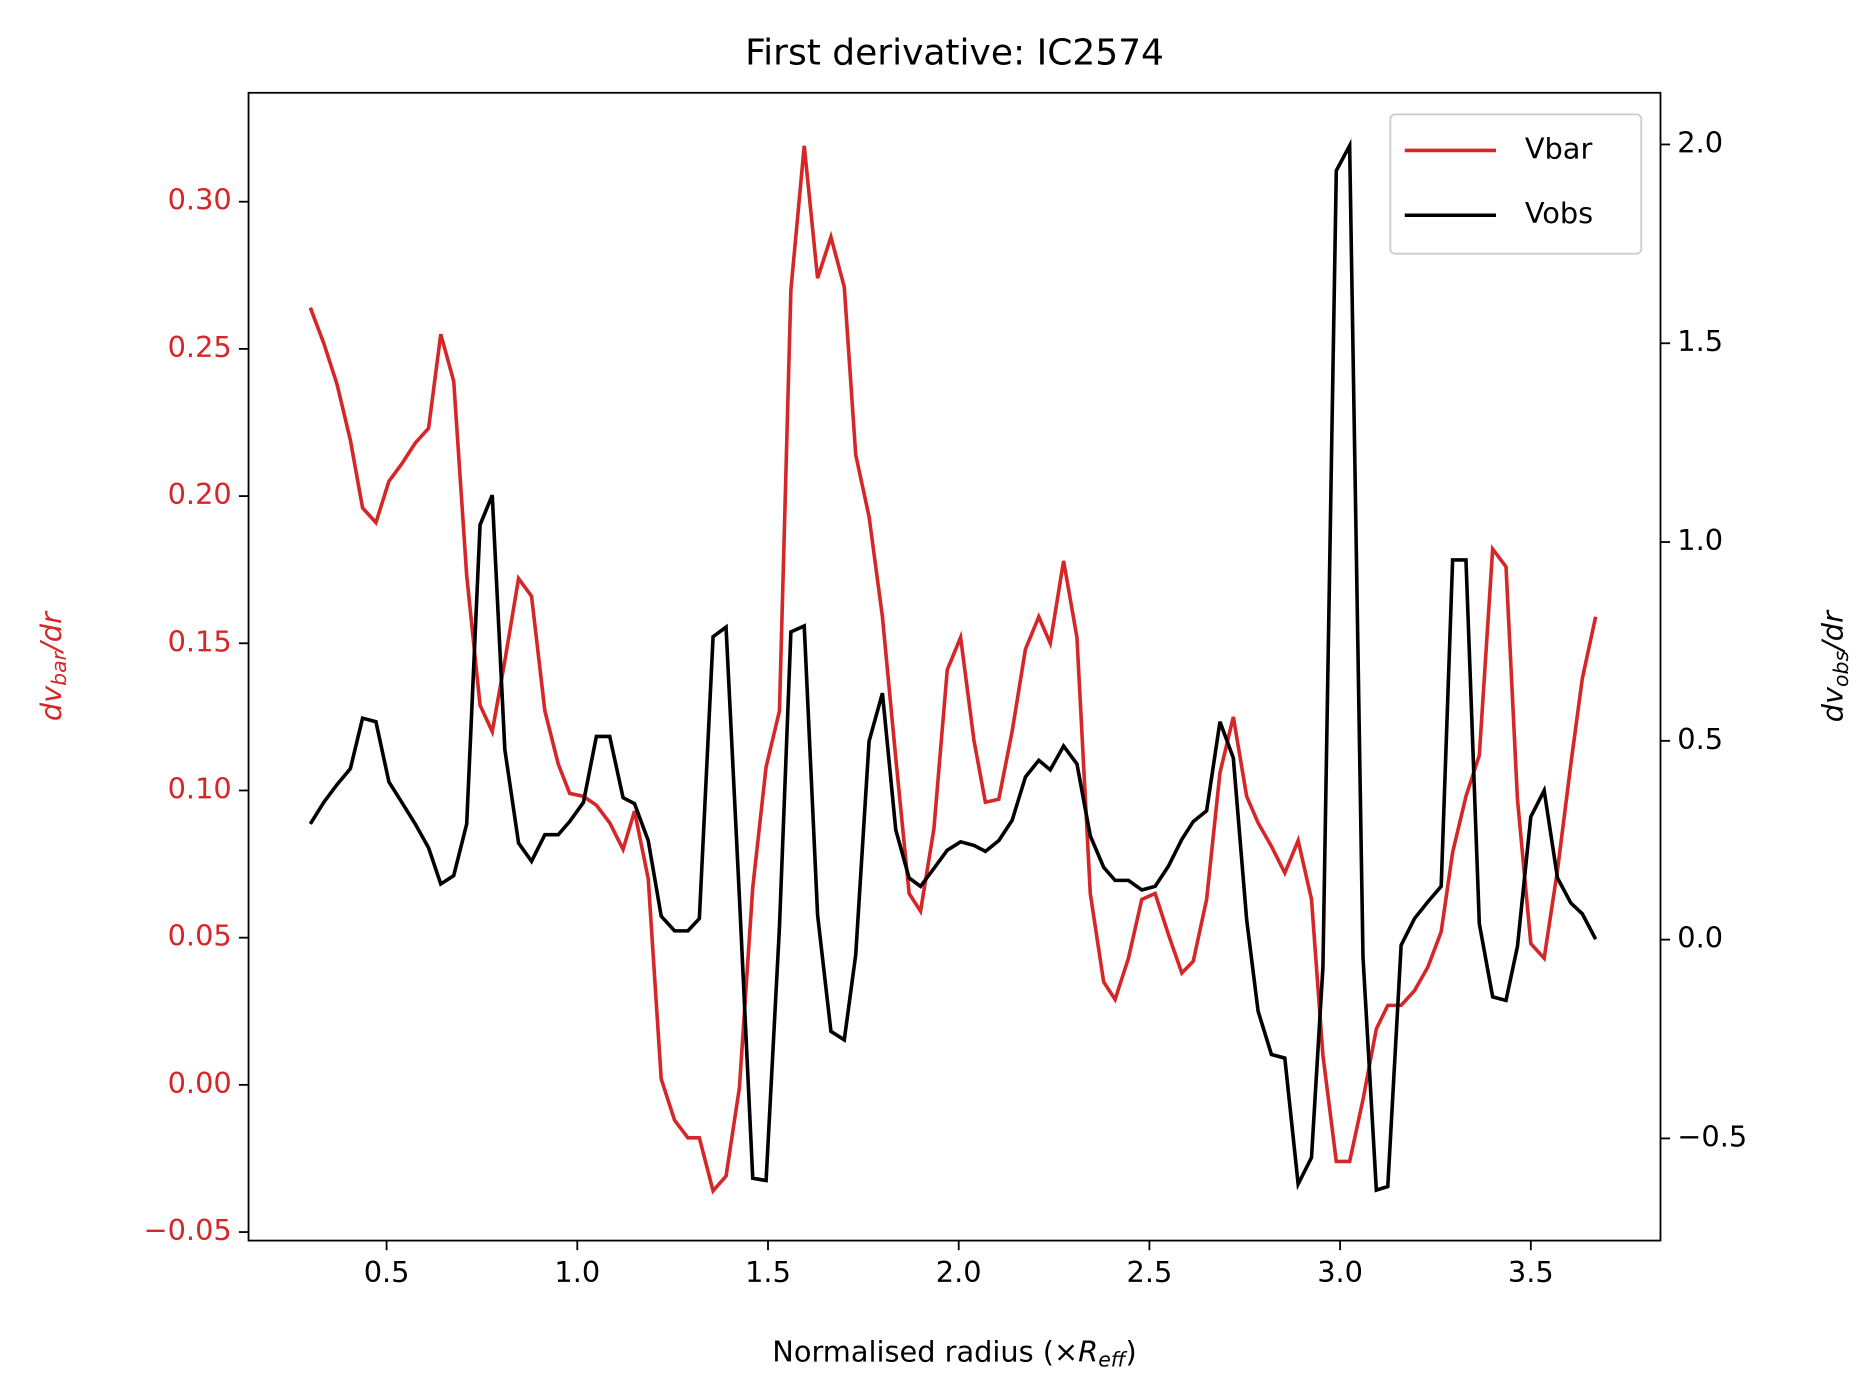  What do you see at coordinates (1841, 669) in the screenshot?
I see `y2-label-part: obs` at bounding box center [1841, 669].